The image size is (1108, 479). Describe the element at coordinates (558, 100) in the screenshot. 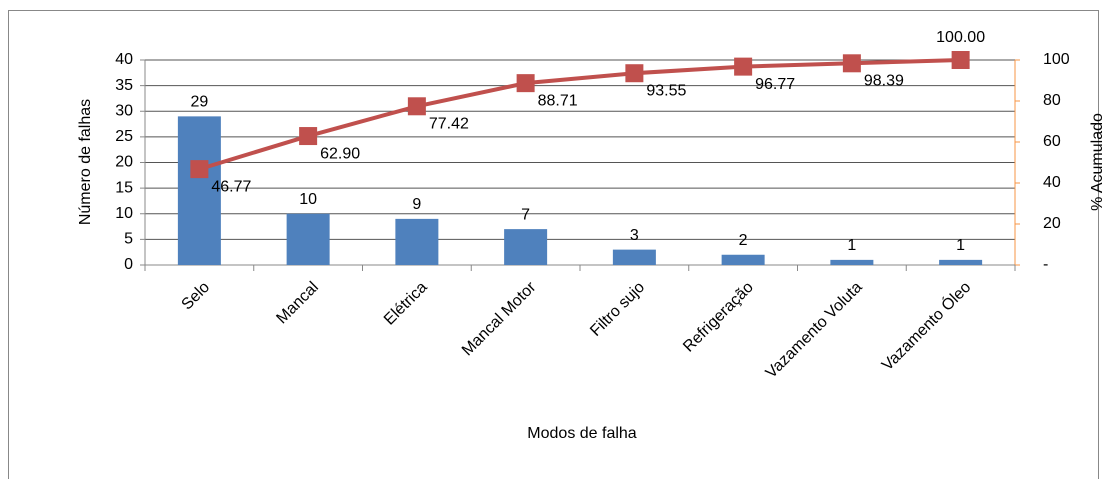

I see `line-value-label: 88.71` at that location.